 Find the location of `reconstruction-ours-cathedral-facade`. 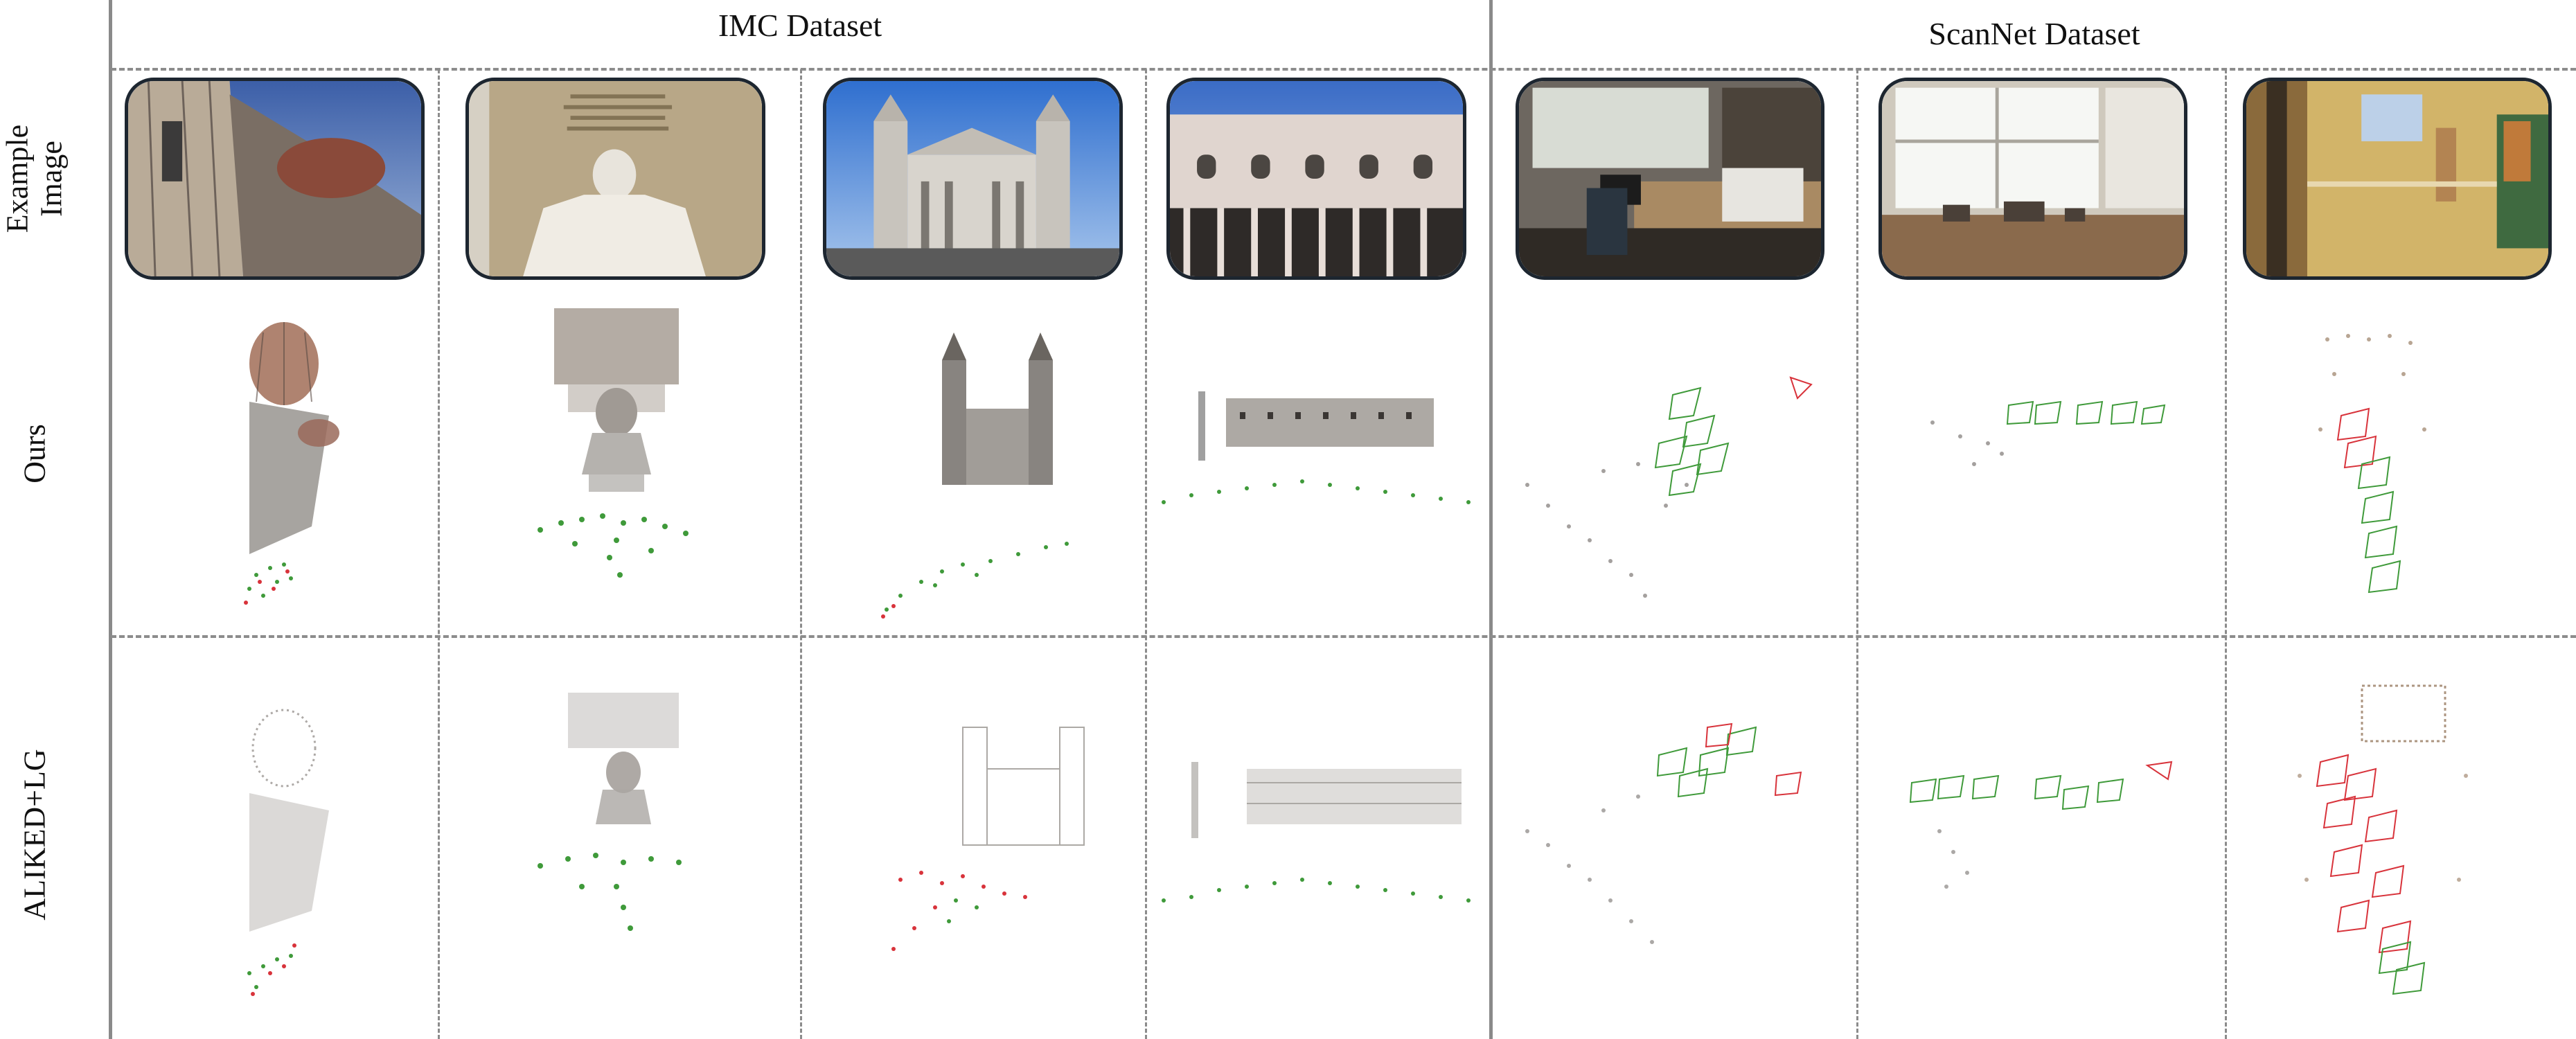

reconstruction-ours-cathedral-facade is located at coordinates (970, 478).